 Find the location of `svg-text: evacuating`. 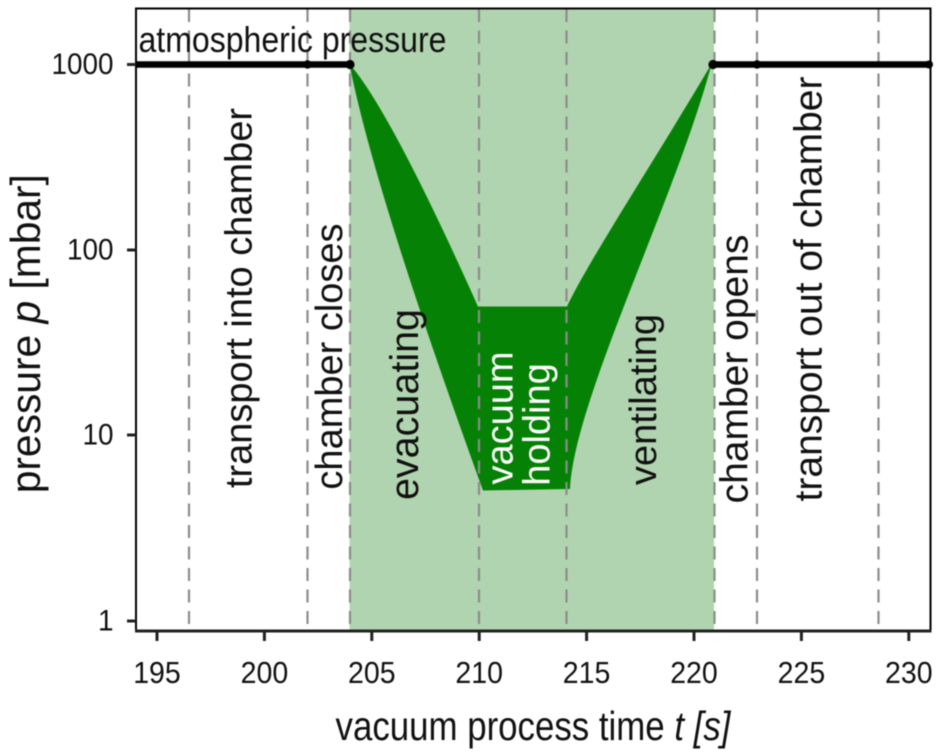

svg-text: evacuating is located at coordinates (405, 404).